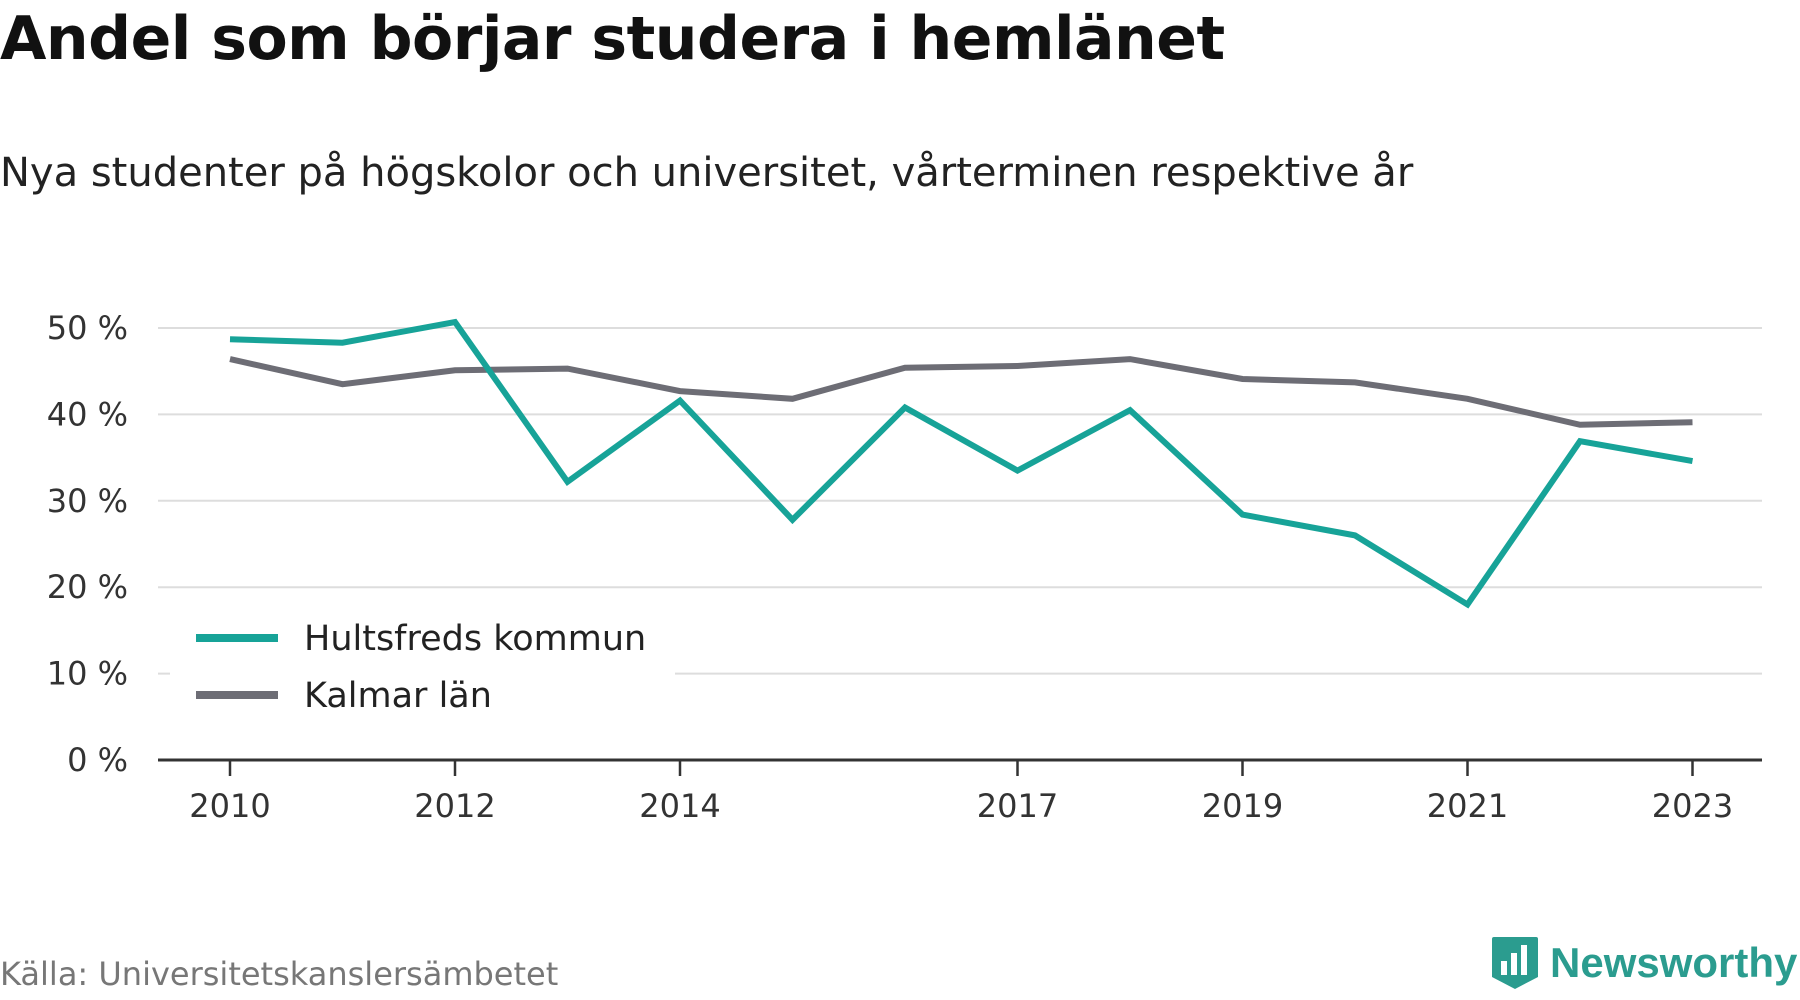  Describe the element at coordinates (229, 806) in the screenshot. I see `x-tick-label: 2010` at that location.